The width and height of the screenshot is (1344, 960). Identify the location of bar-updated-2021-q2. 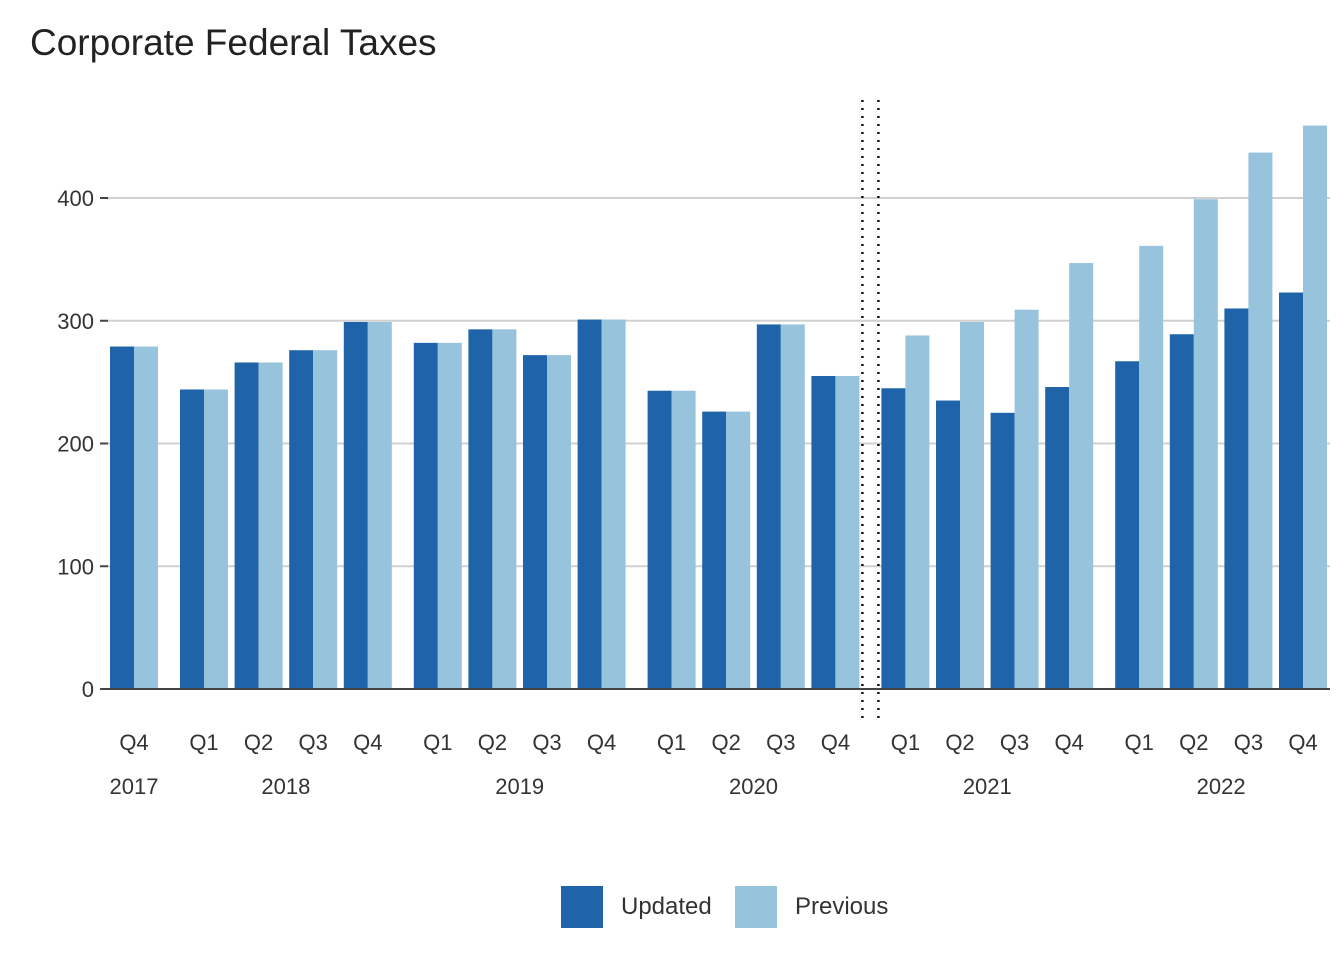
(948, 544).